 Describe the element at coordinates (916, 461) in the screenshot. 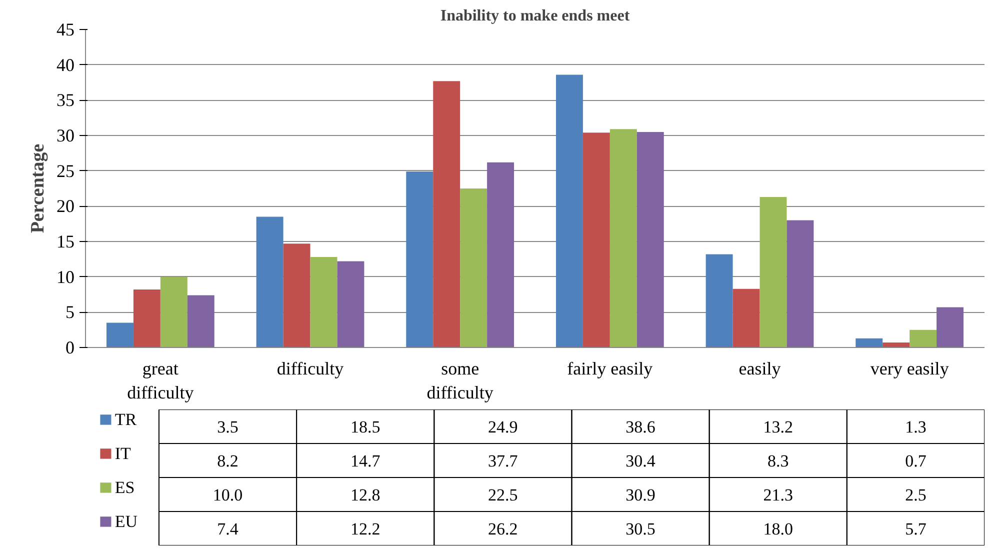

I see `data-label: 0.7` at that location.